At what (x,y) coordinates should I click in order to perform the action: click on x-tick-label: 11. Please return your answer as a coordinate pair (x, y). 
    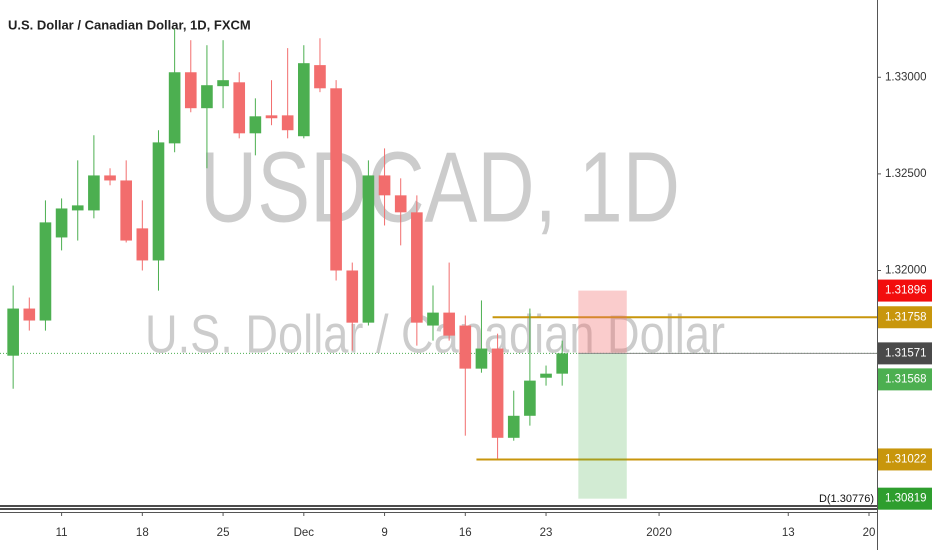
    Looking at the image, I should click on (62, 533).